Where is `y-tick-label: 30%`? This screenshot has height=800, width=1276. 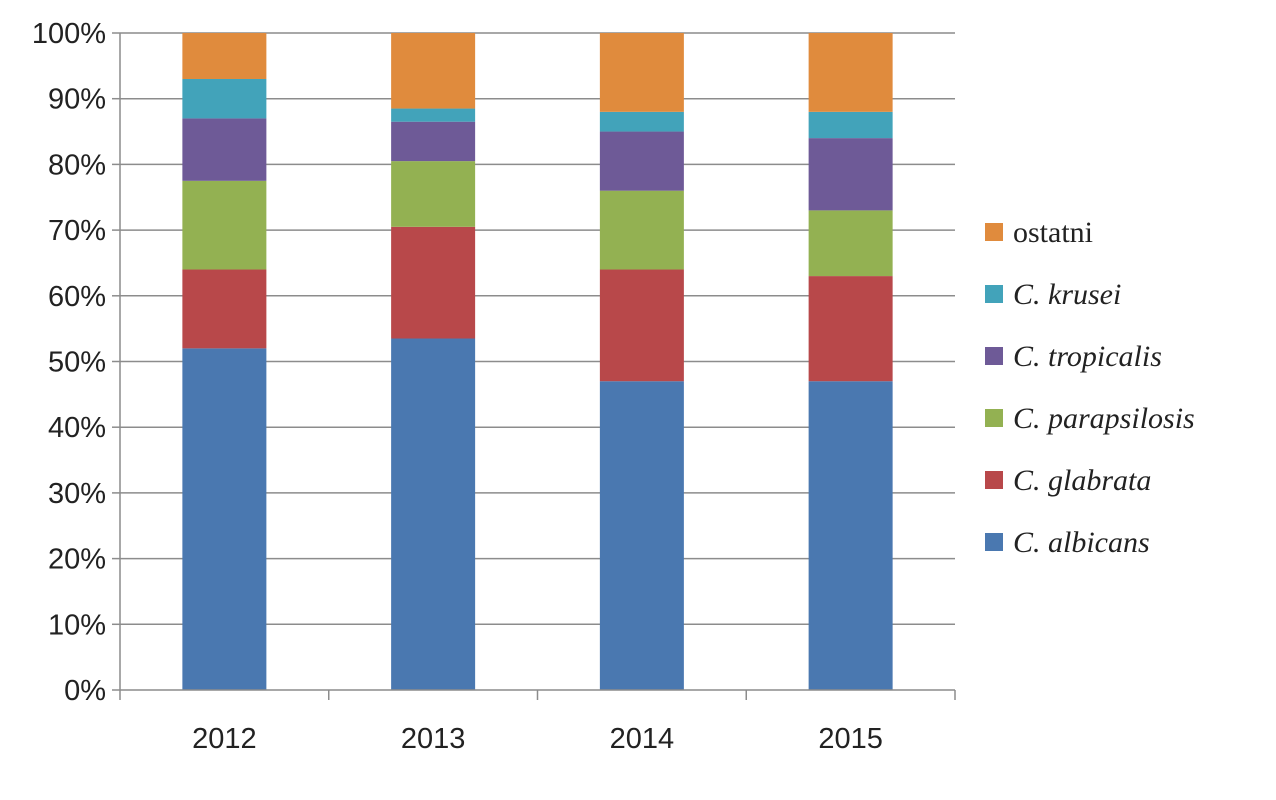
y-tick-label: 30% is located at coordinates (77, 494).